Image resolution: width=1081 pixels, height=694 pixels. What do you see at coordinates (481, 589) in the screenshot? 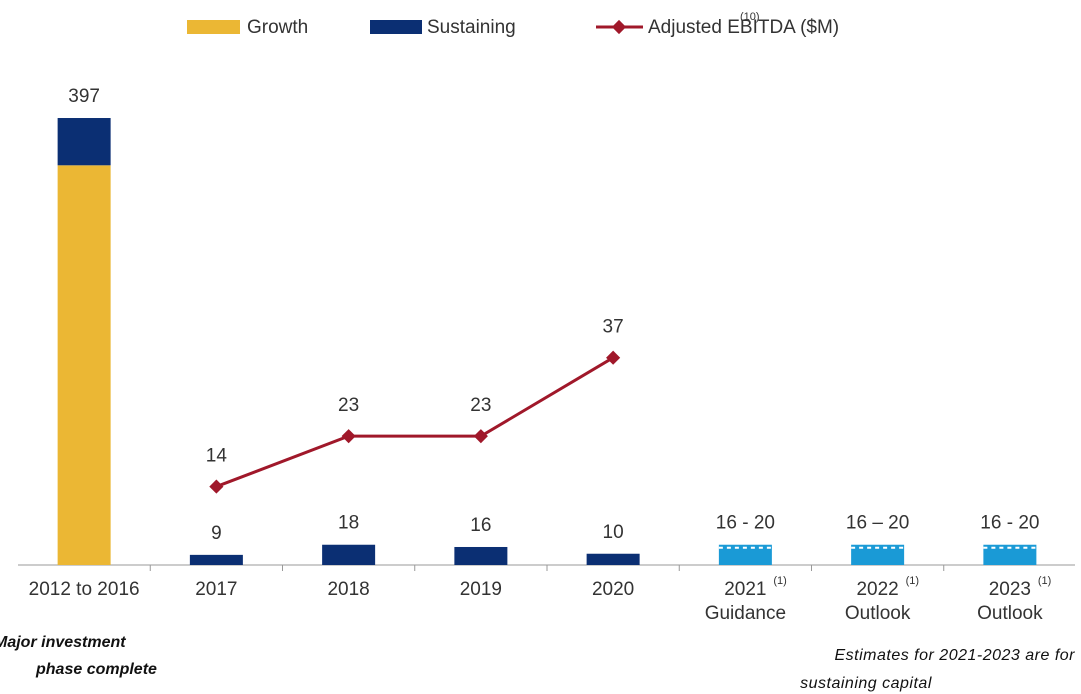
I see `x-tick-label: 2019` at bounding box center [481, 589].